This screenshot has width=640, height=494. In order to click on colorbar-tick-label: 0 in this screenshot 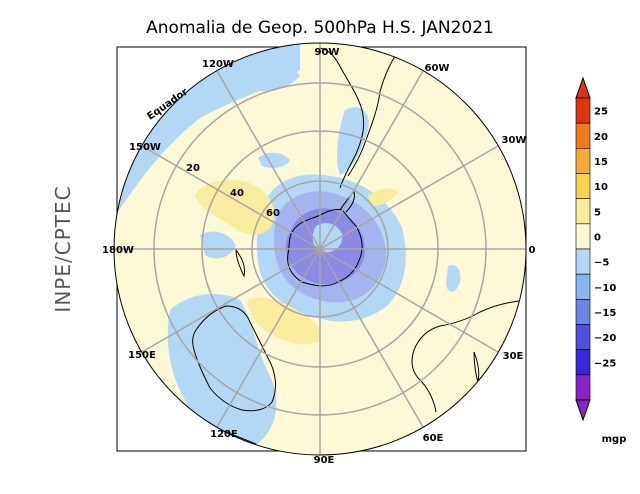, I will do `click(597, 237)`.